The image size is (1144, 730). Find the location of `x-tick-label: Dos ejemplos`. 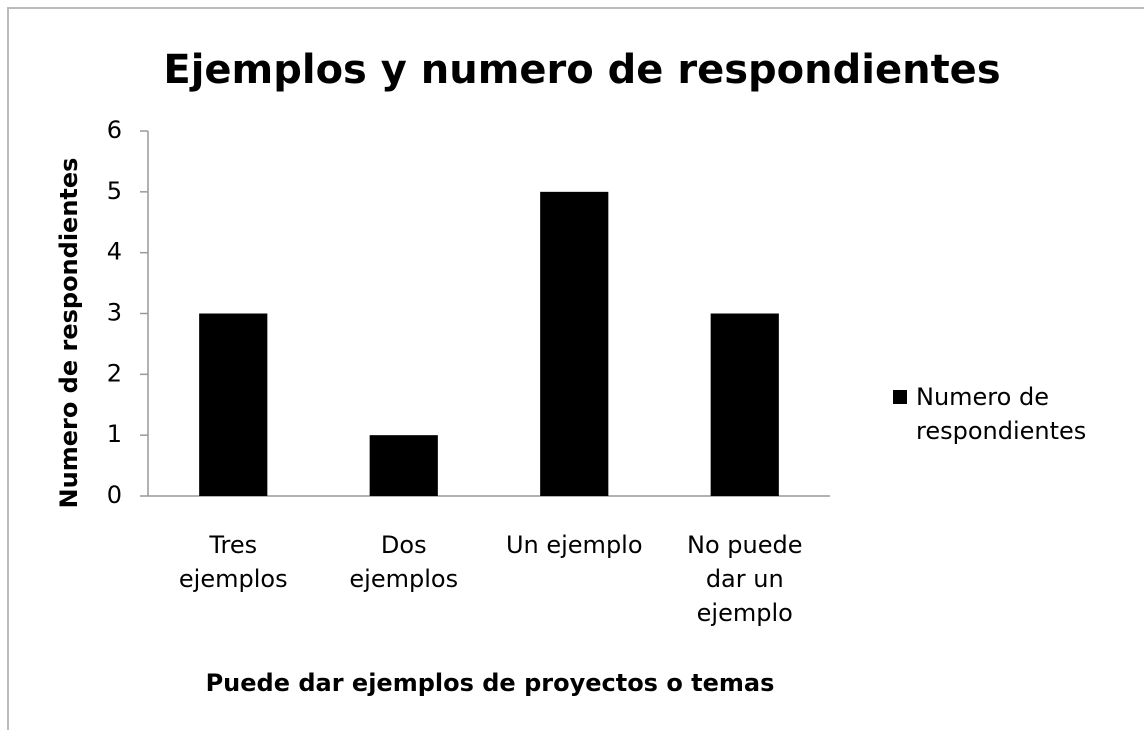

x-tick-label: Dos ejemplos is located at coordinates (404, 562).